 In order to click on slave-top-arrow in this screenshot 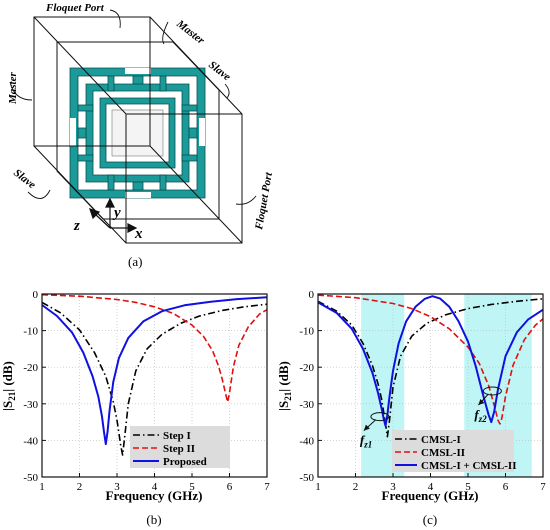, I will do `click(227, 91)`.